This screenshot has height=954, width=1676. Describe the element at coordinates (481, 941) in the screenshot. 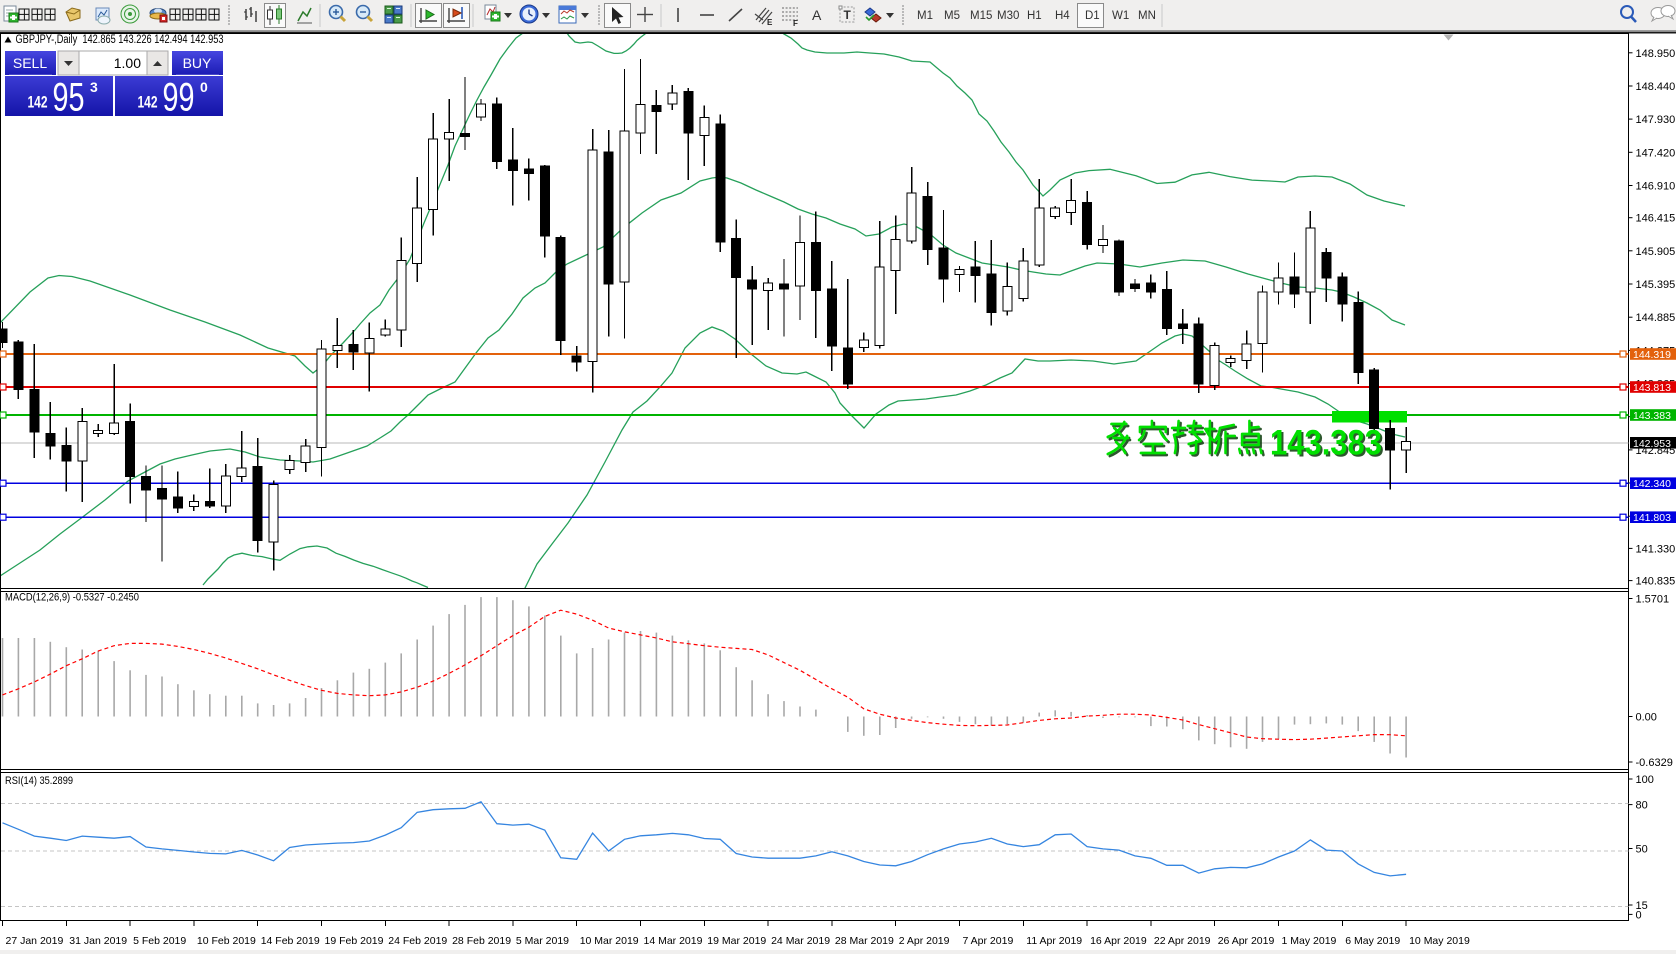

I see `svg-text: 28 Feb 2019` at that location.